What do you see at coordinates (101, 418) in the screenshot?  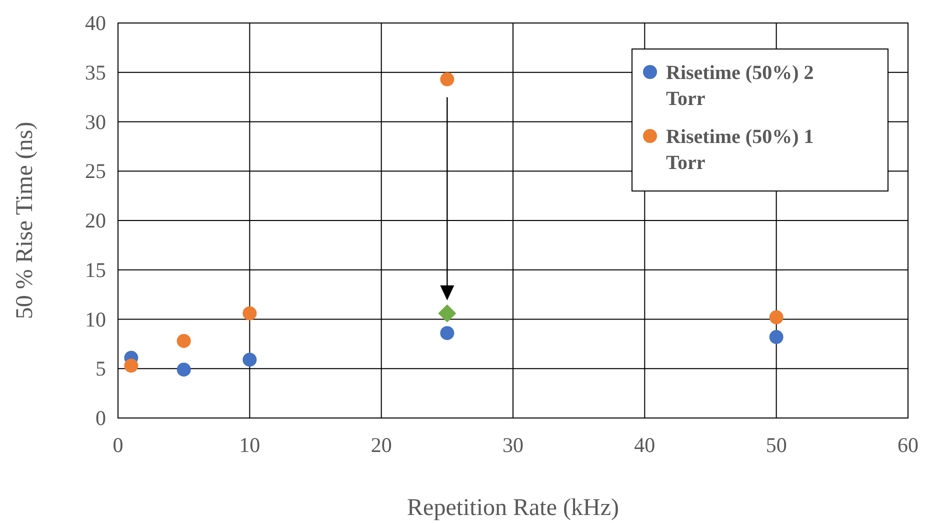 I see `y-tick-label: 0` at bounding box center [101, 418].